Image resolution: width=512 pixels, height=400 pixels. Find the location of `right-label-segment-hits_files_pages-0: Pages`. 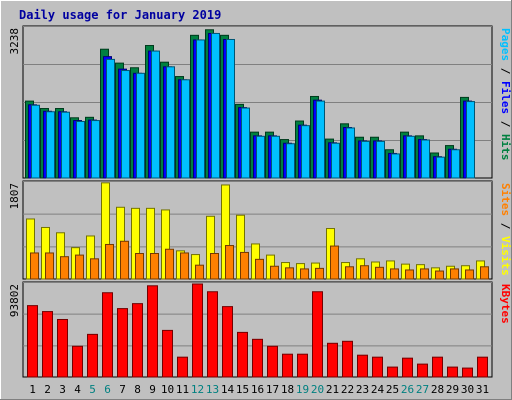

right-label-segment-hits_files_pages-0: Pages is located at coordinates (505, 44).